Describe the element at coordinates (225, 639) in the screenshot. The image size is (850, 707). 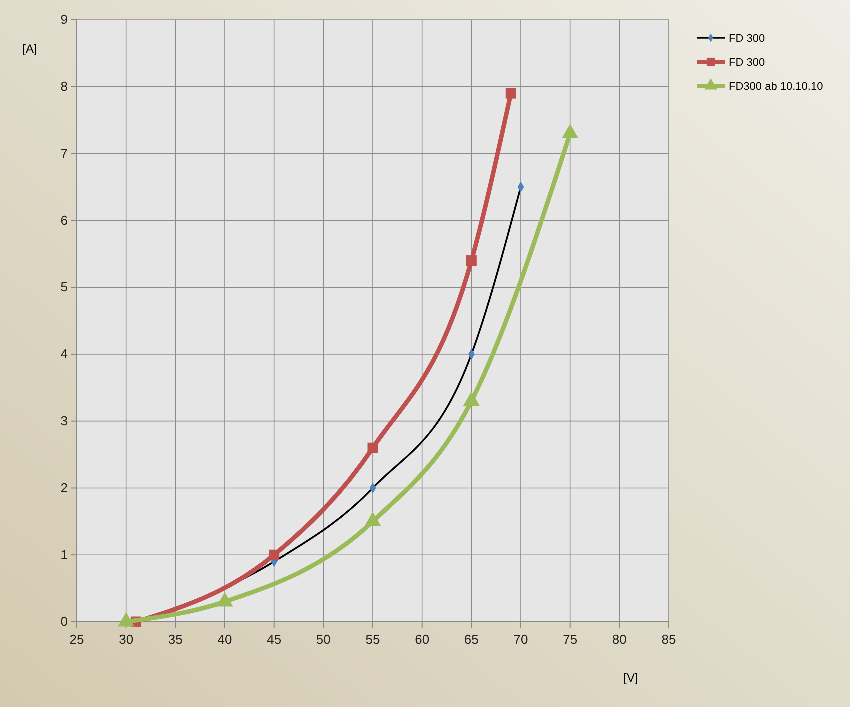
I see `x-tick-label: 40` at that location.